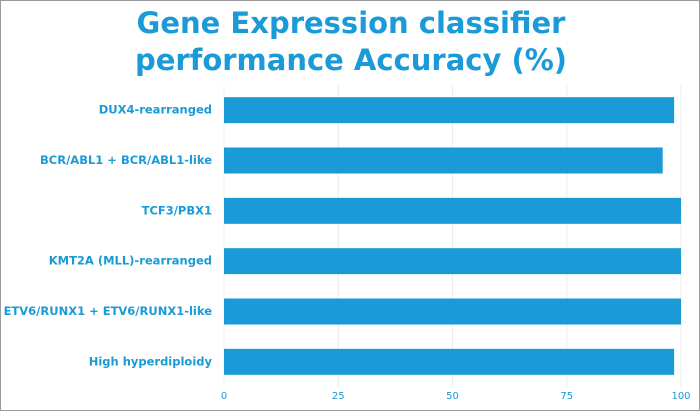  What do you see at coordinates (566, 396) in the screenshot?
I see `x-tick-label: 75` at bounding box center [566, 396].